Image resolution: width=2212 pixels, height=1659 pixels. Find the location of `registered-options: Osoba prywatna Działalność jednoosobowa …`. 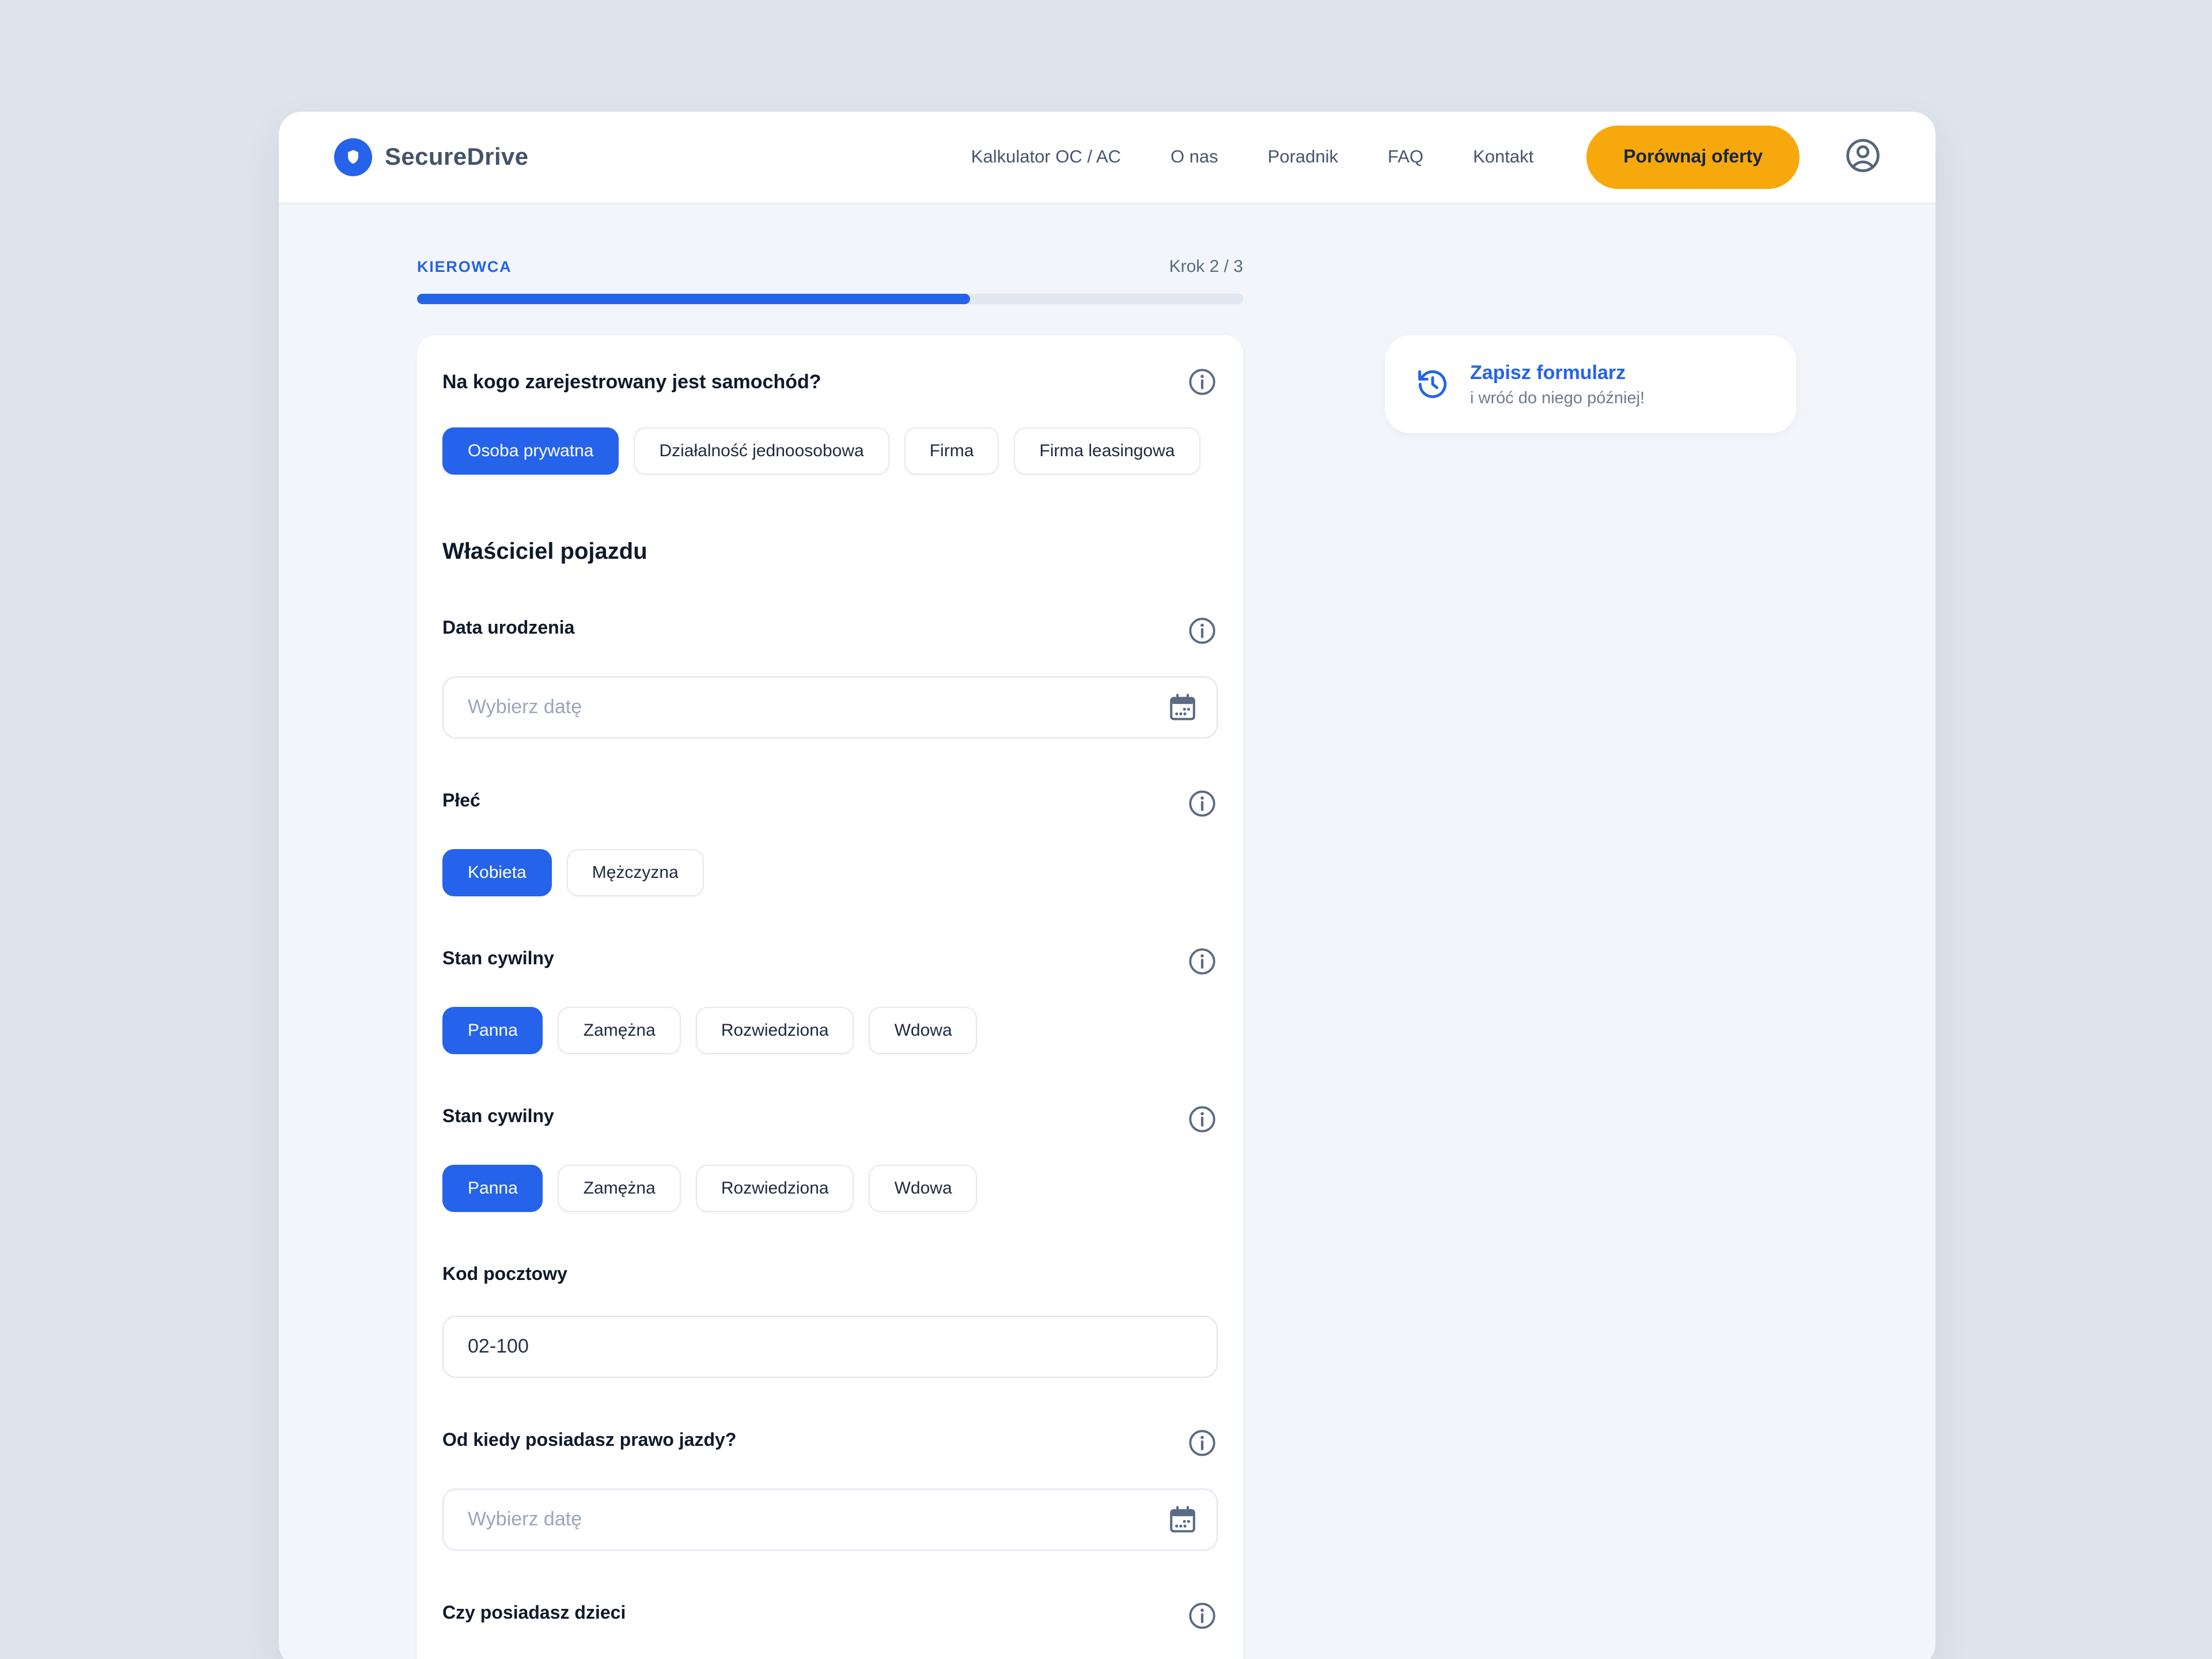

registered-options: Osoba prywatna Działalność jednoosobowa … is located at coordinates (830, 451).